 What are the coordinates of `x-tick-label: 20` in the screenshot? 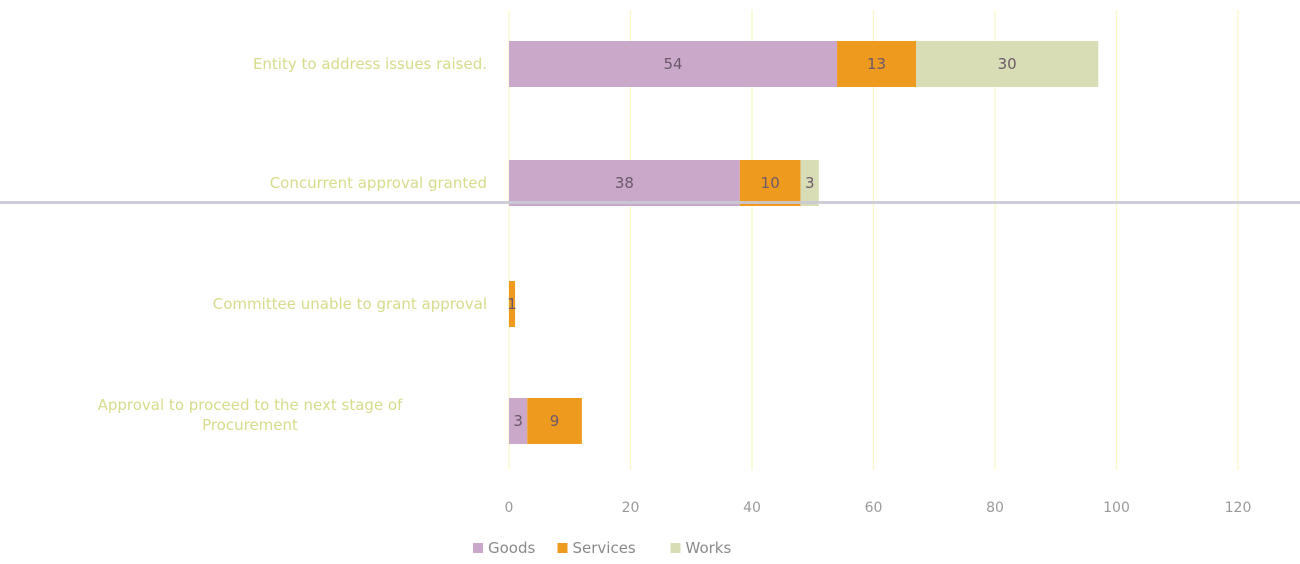 It's located at (631, 508).